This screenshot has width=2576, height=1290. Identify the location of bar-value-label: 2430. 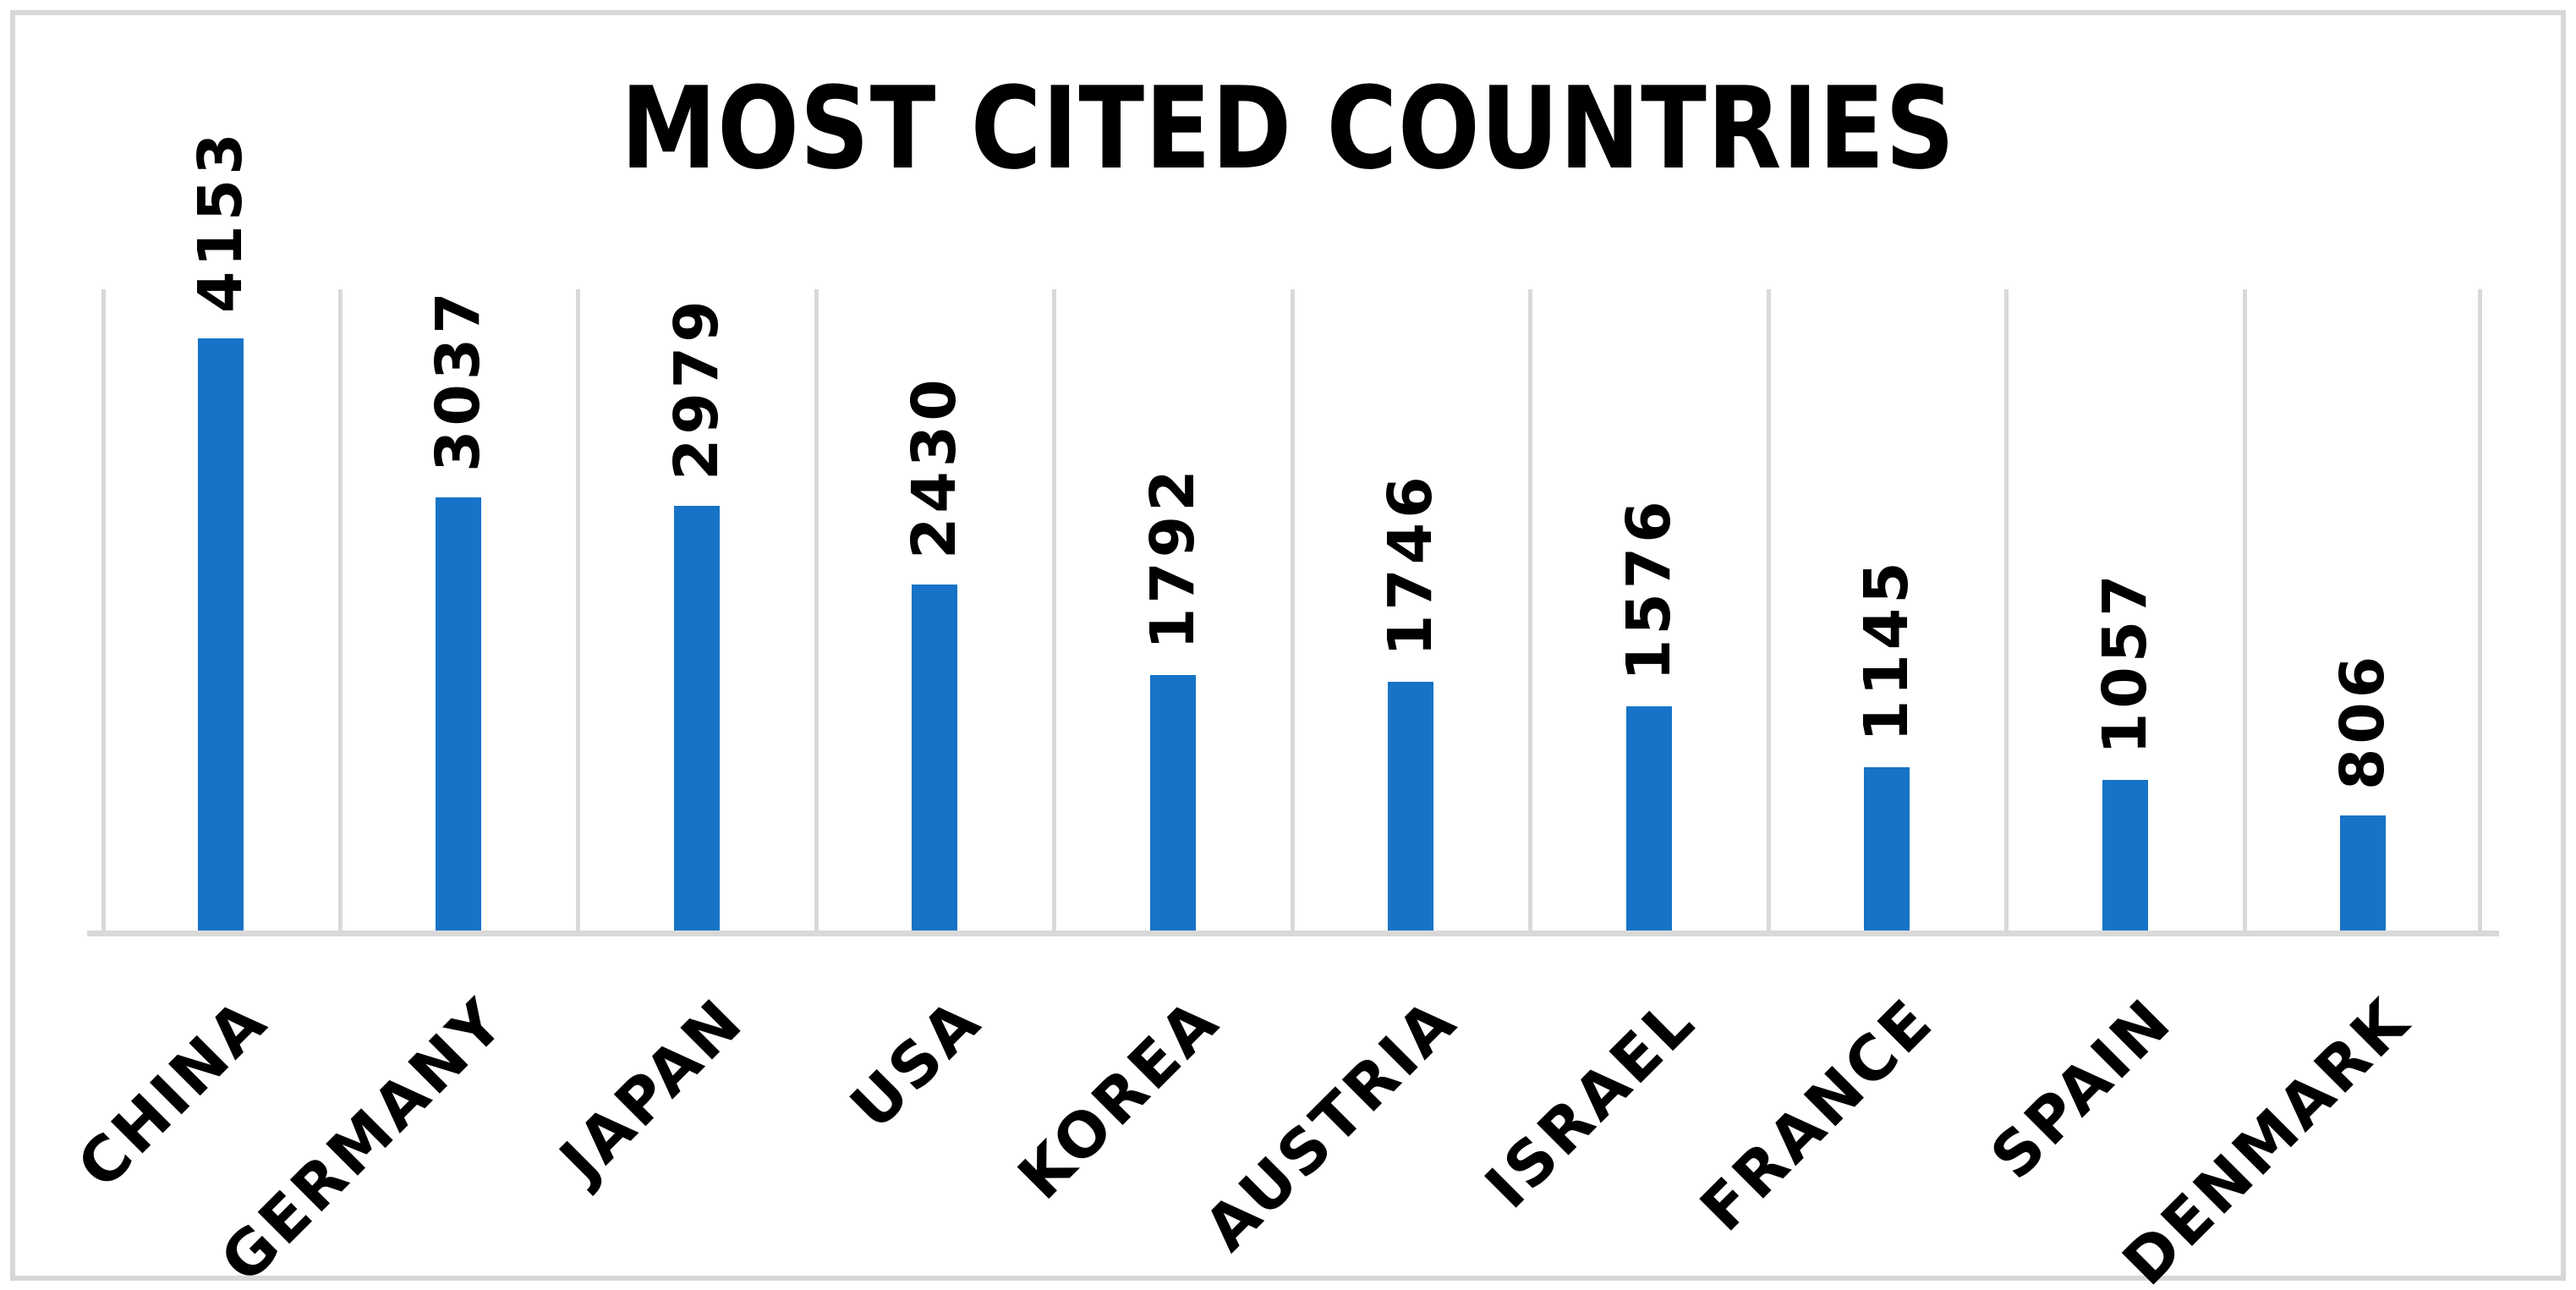
(934, 467).